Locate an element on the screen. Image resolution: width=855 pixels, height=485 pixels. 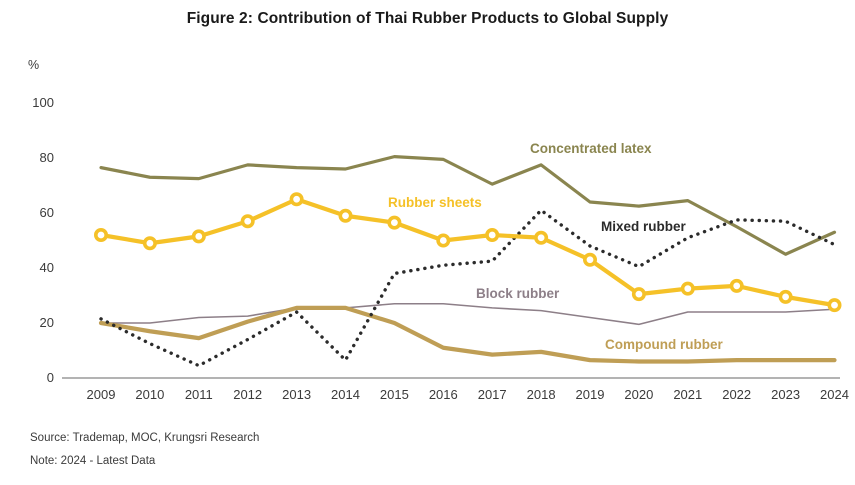
y-axis-tick: 100 is located at coordinates (43, 102).